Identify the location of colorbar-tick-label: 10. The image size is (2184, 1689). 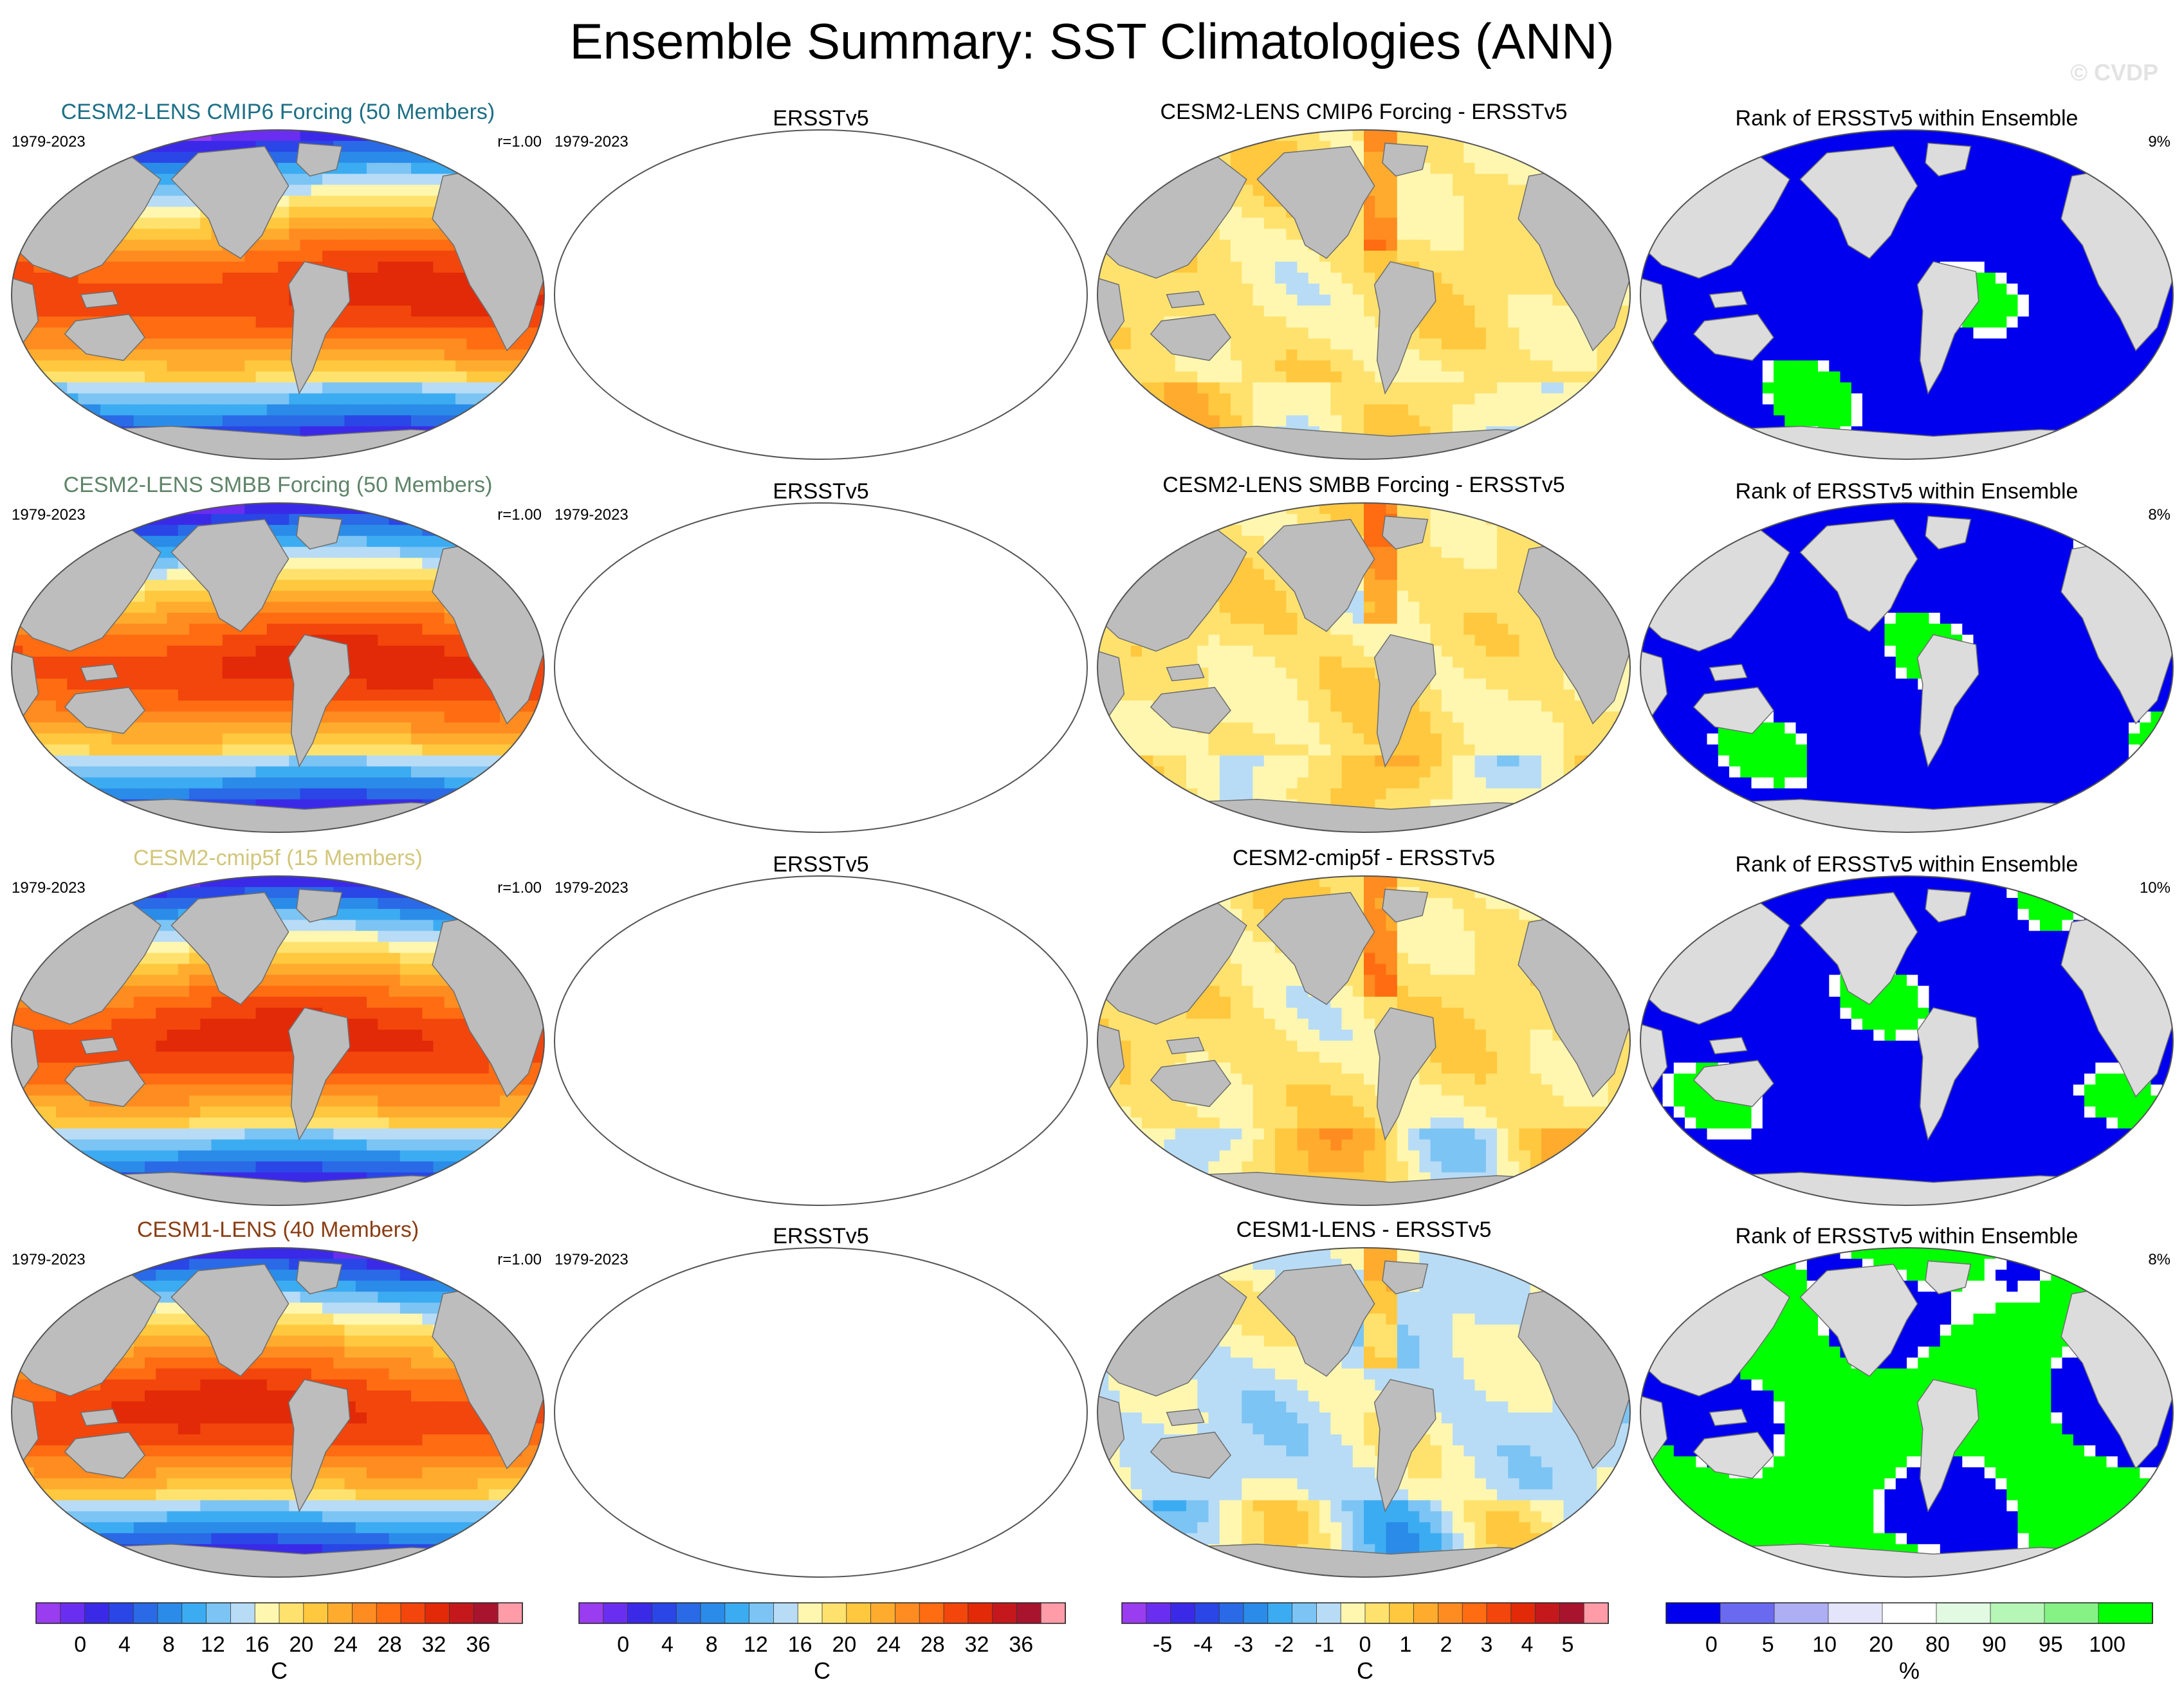
(1824, 1645).